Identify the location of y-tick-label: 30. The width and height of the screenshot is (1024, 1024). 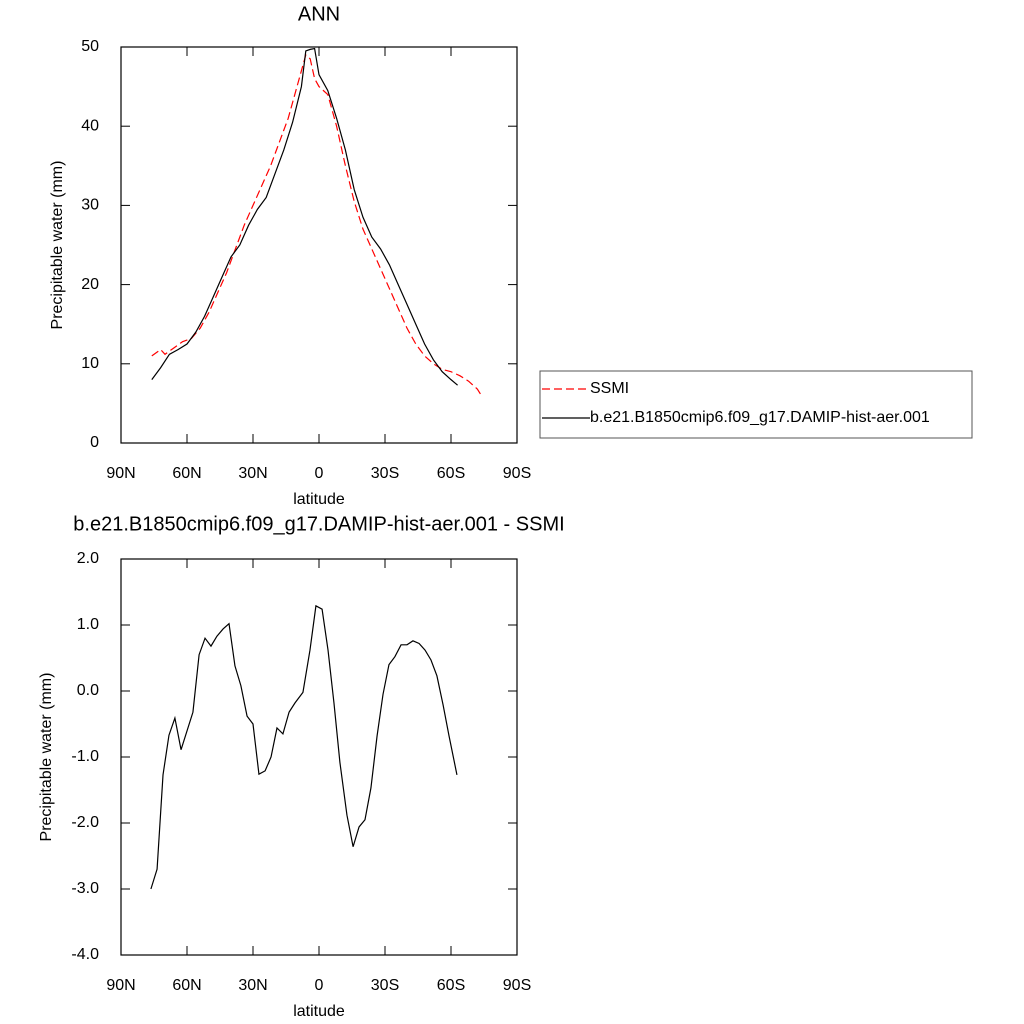
(90, 205).